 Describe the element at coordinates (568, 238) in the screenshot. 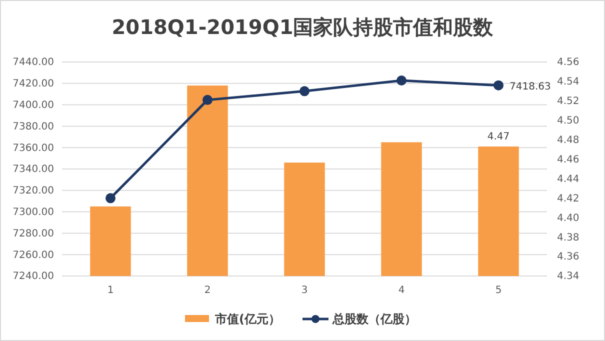

I see `y2-tick-label: 4.38` at that location.